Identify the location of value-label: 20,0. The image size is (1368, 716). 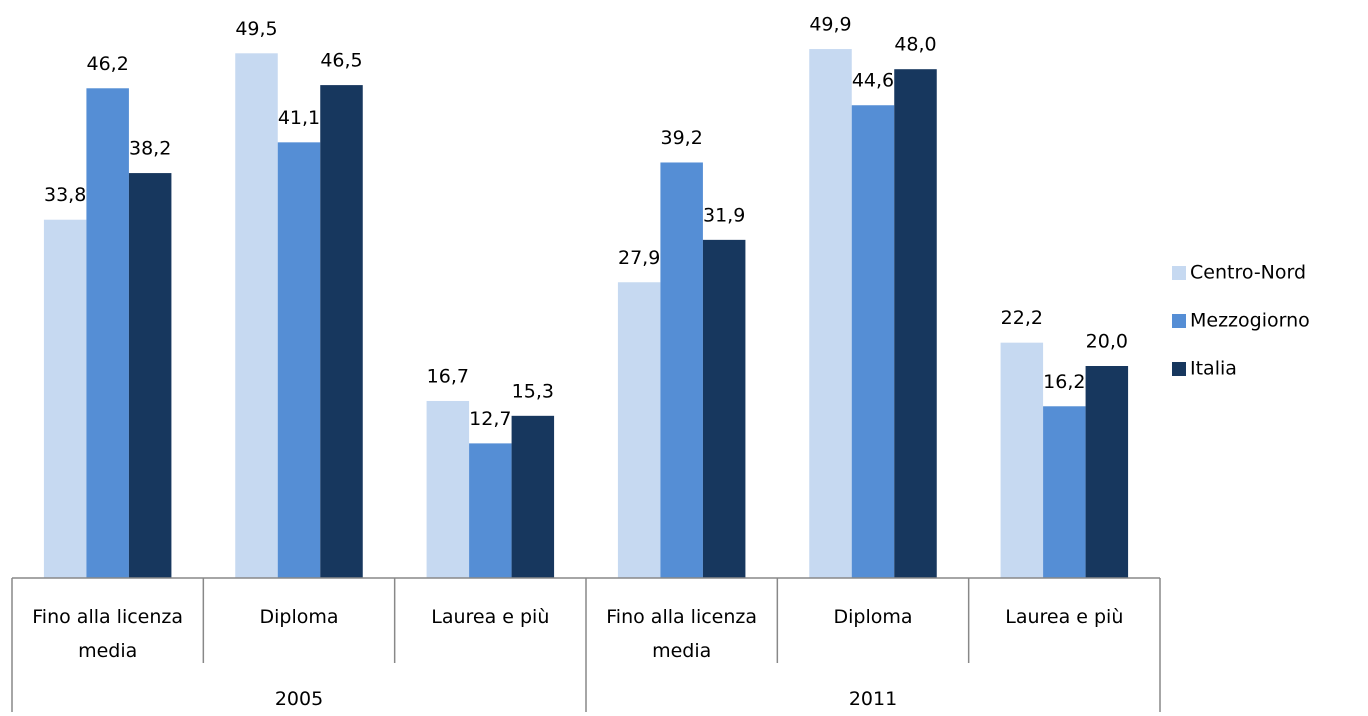
(1107, 342).